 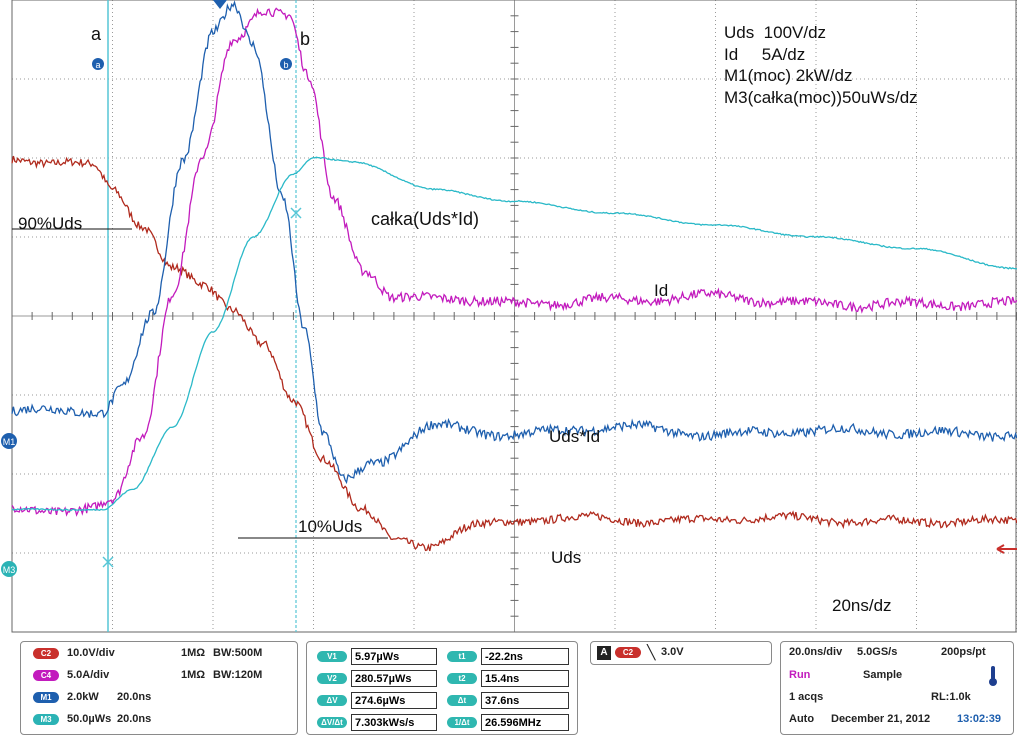 I want to click on sample-rate: 5.0GS/s, so click(x=877, y=652).